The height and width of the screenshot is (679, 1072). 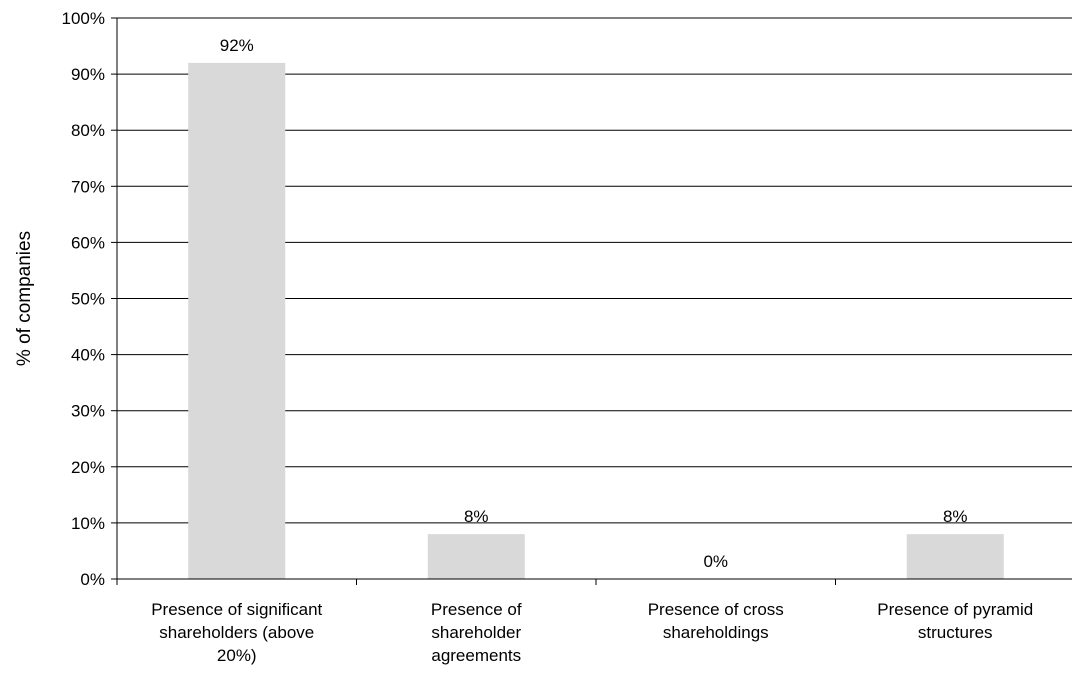 What do you see at coordinates (88, 523) in the screenshot?
I see `y-tick-label: 10%` at bounding box center [88, 523].